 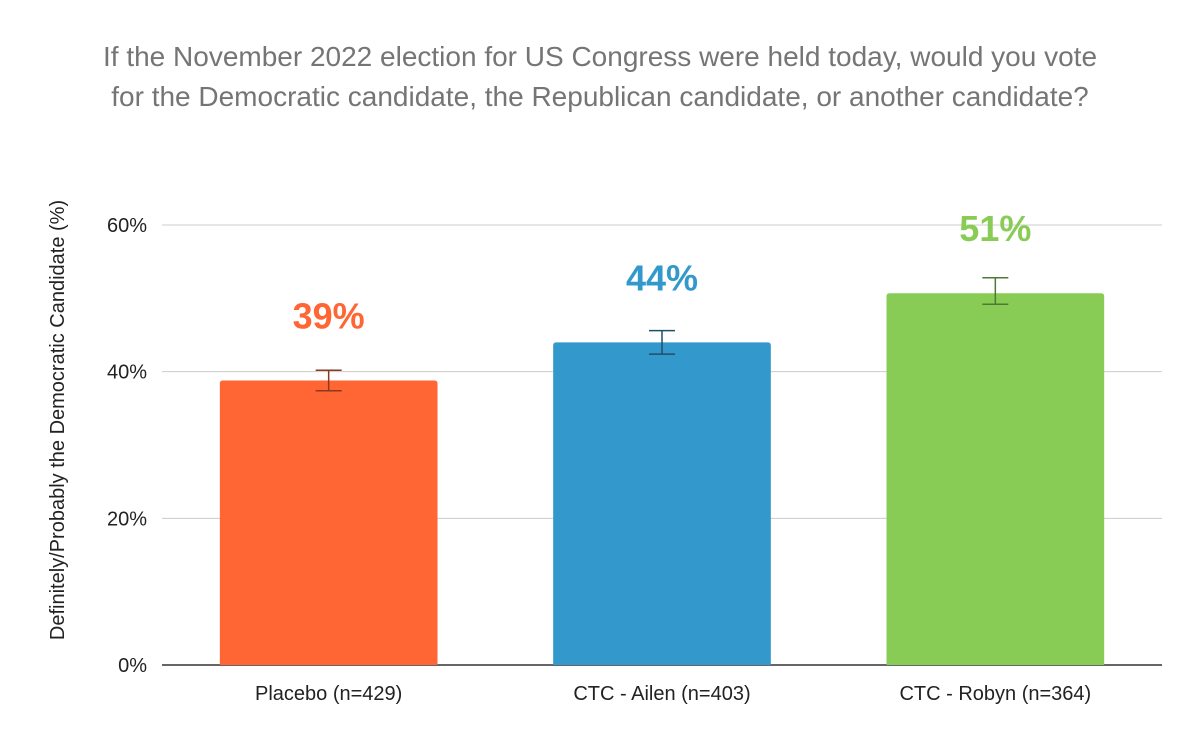 I want to click on x-category-label: CTC - Robyn (n=364), so click(x=995, y=694).